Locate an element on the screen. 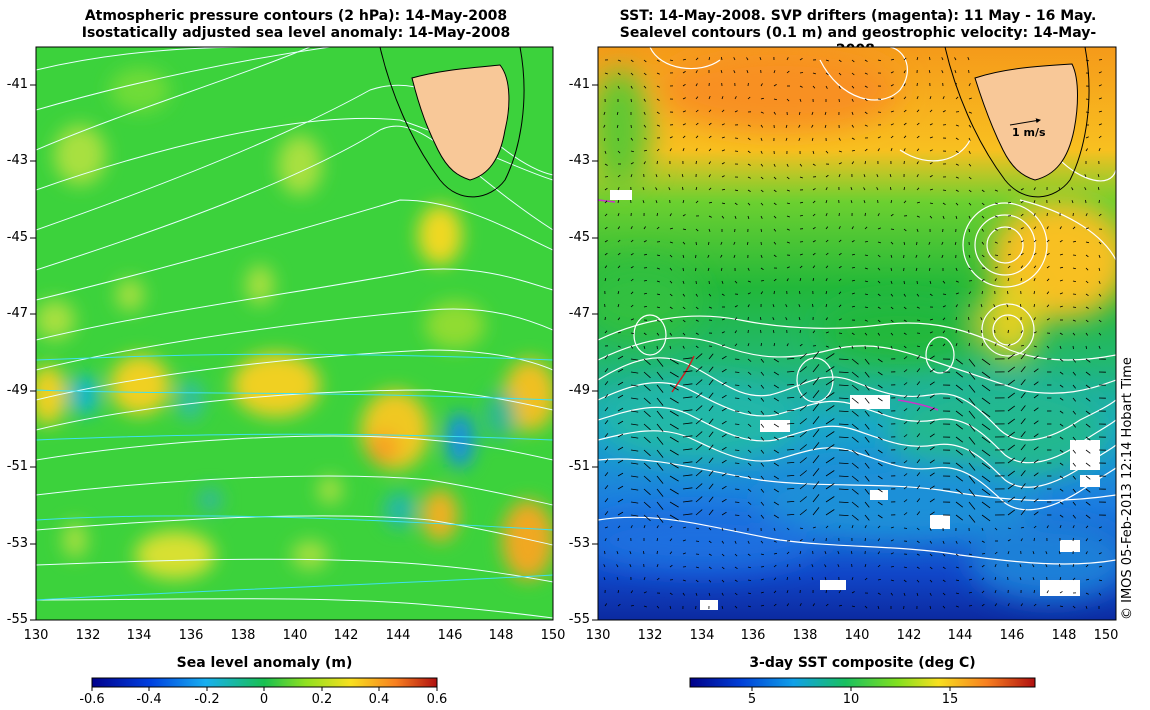  right-lat-label: -45 is located at coordinates (579, 237).